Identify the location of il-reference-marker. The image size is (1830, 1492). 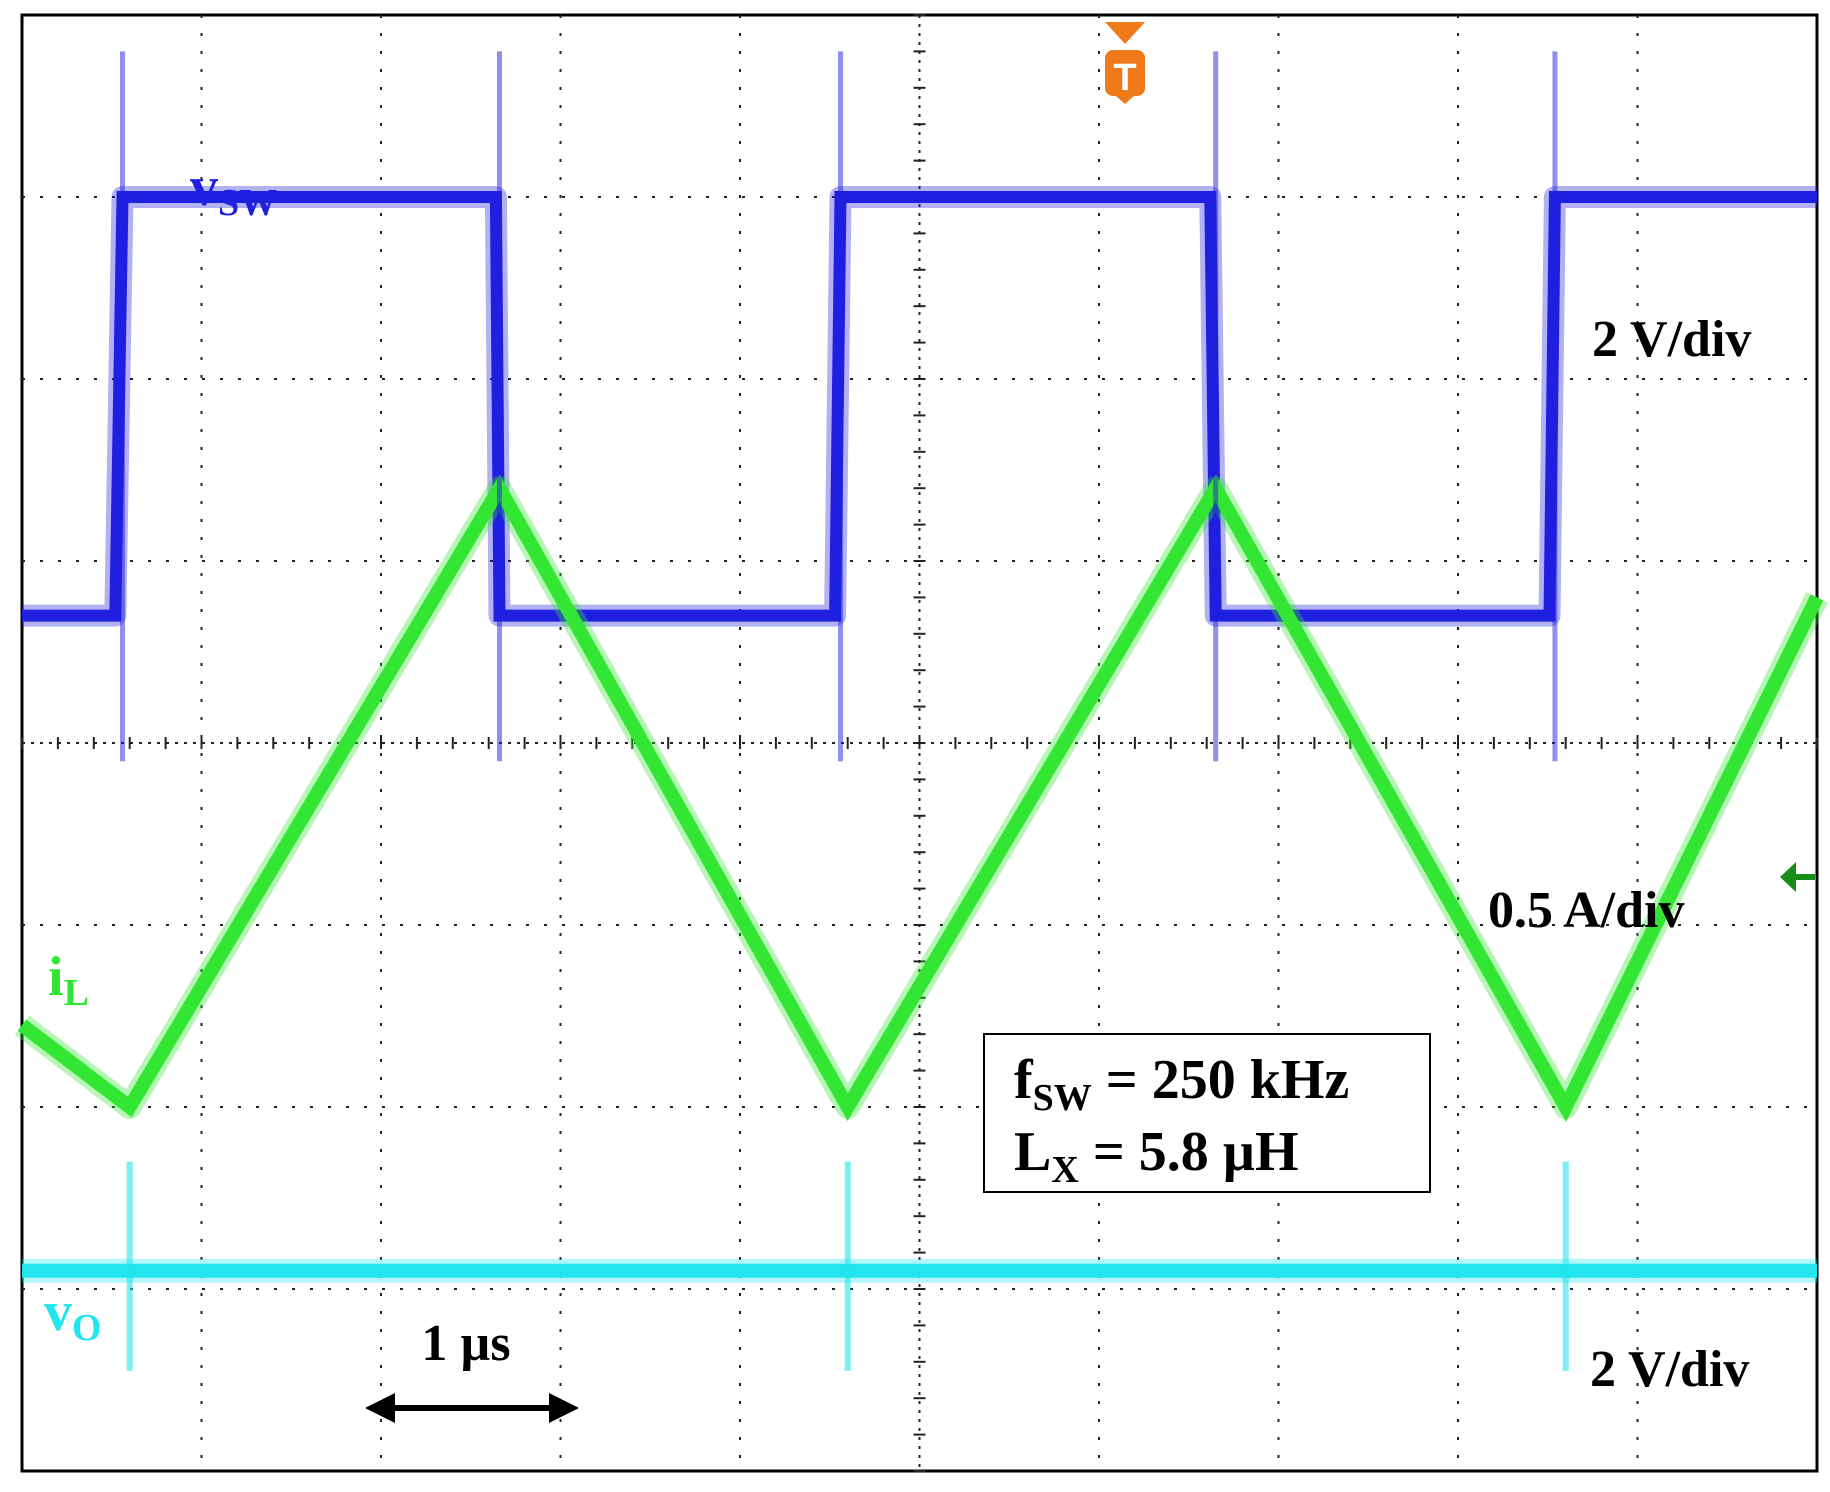
(1797, 877).